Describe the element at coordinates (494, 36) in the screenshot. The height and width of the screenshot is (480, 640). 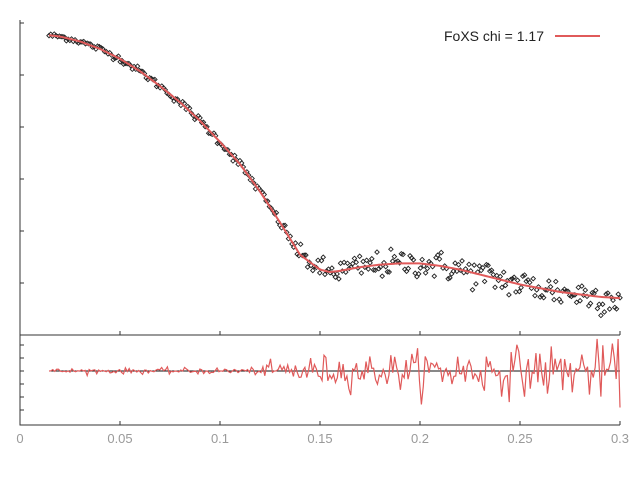
I see `legend-label: FoXS chi = 1.17` at that location.